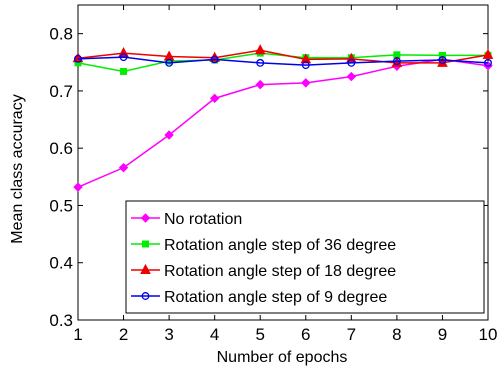 The image size is (499, 370). What do you see at coordinates (77, 334) in the screenshot?
I see `x-tick-label: 1` at bounding box center [77, 334].